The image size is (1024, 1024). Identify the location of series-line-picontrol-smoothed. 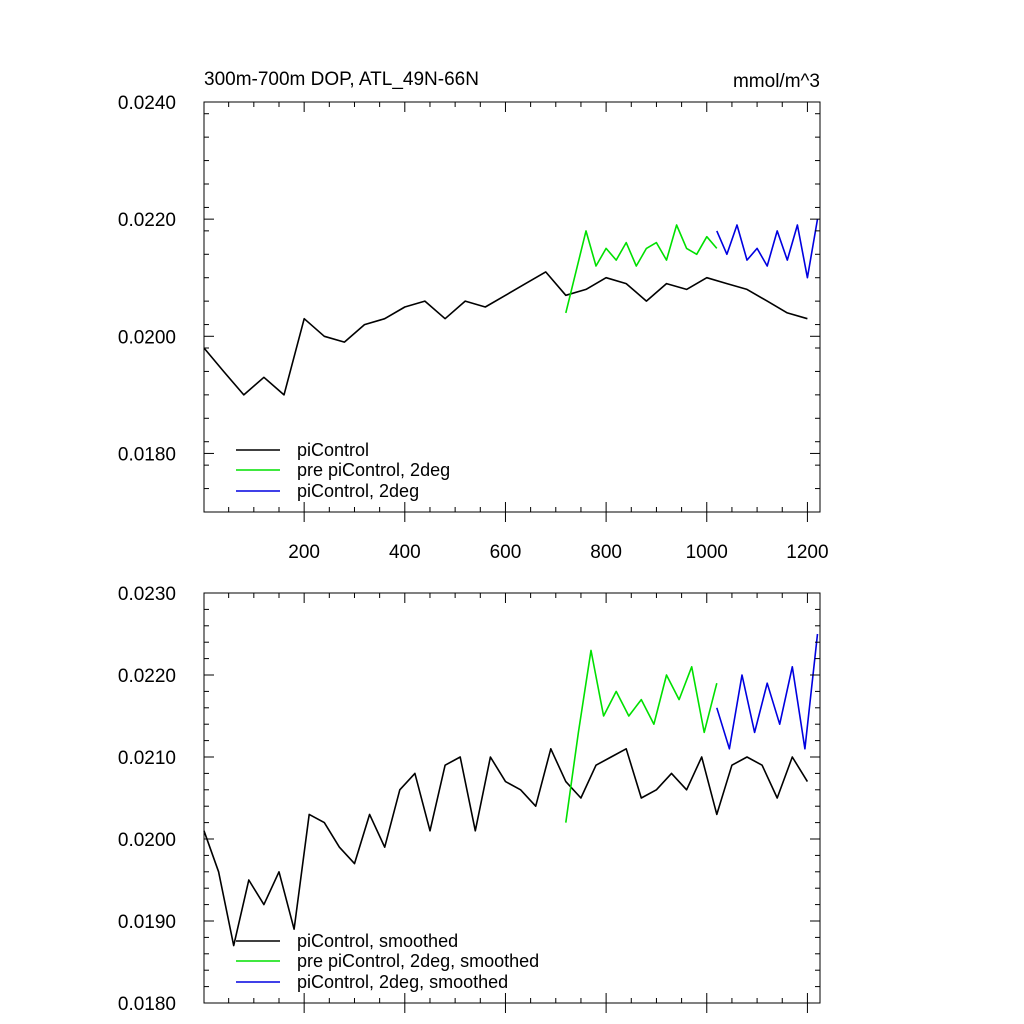
(506, 847).